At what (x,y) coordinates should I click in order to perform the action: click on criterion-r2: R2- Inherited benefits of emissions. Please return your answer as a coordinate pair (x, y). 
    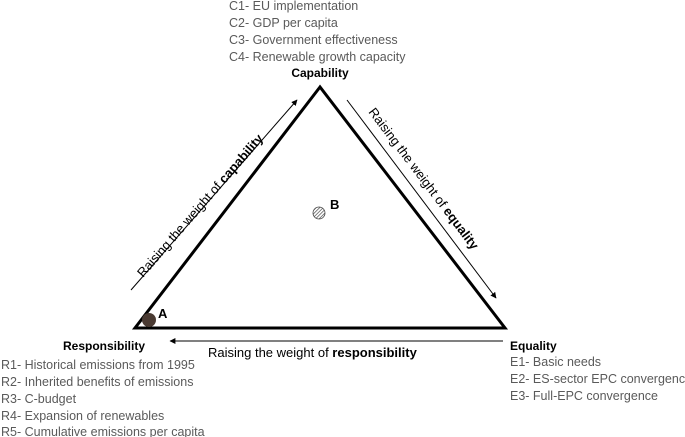
    Looking at the image, I should click on (97, 382).